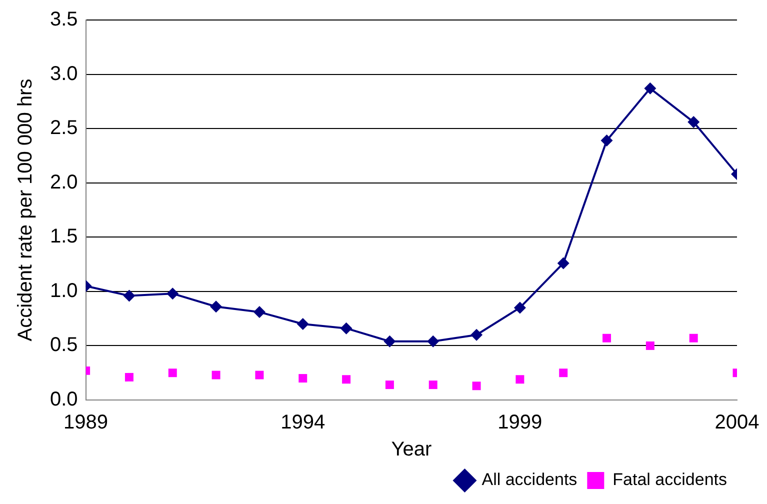  What do you see at coordinates (64, 345) in the screenshot?
I see `y-tick-label: 0.5` at bounding box center [64, 345].